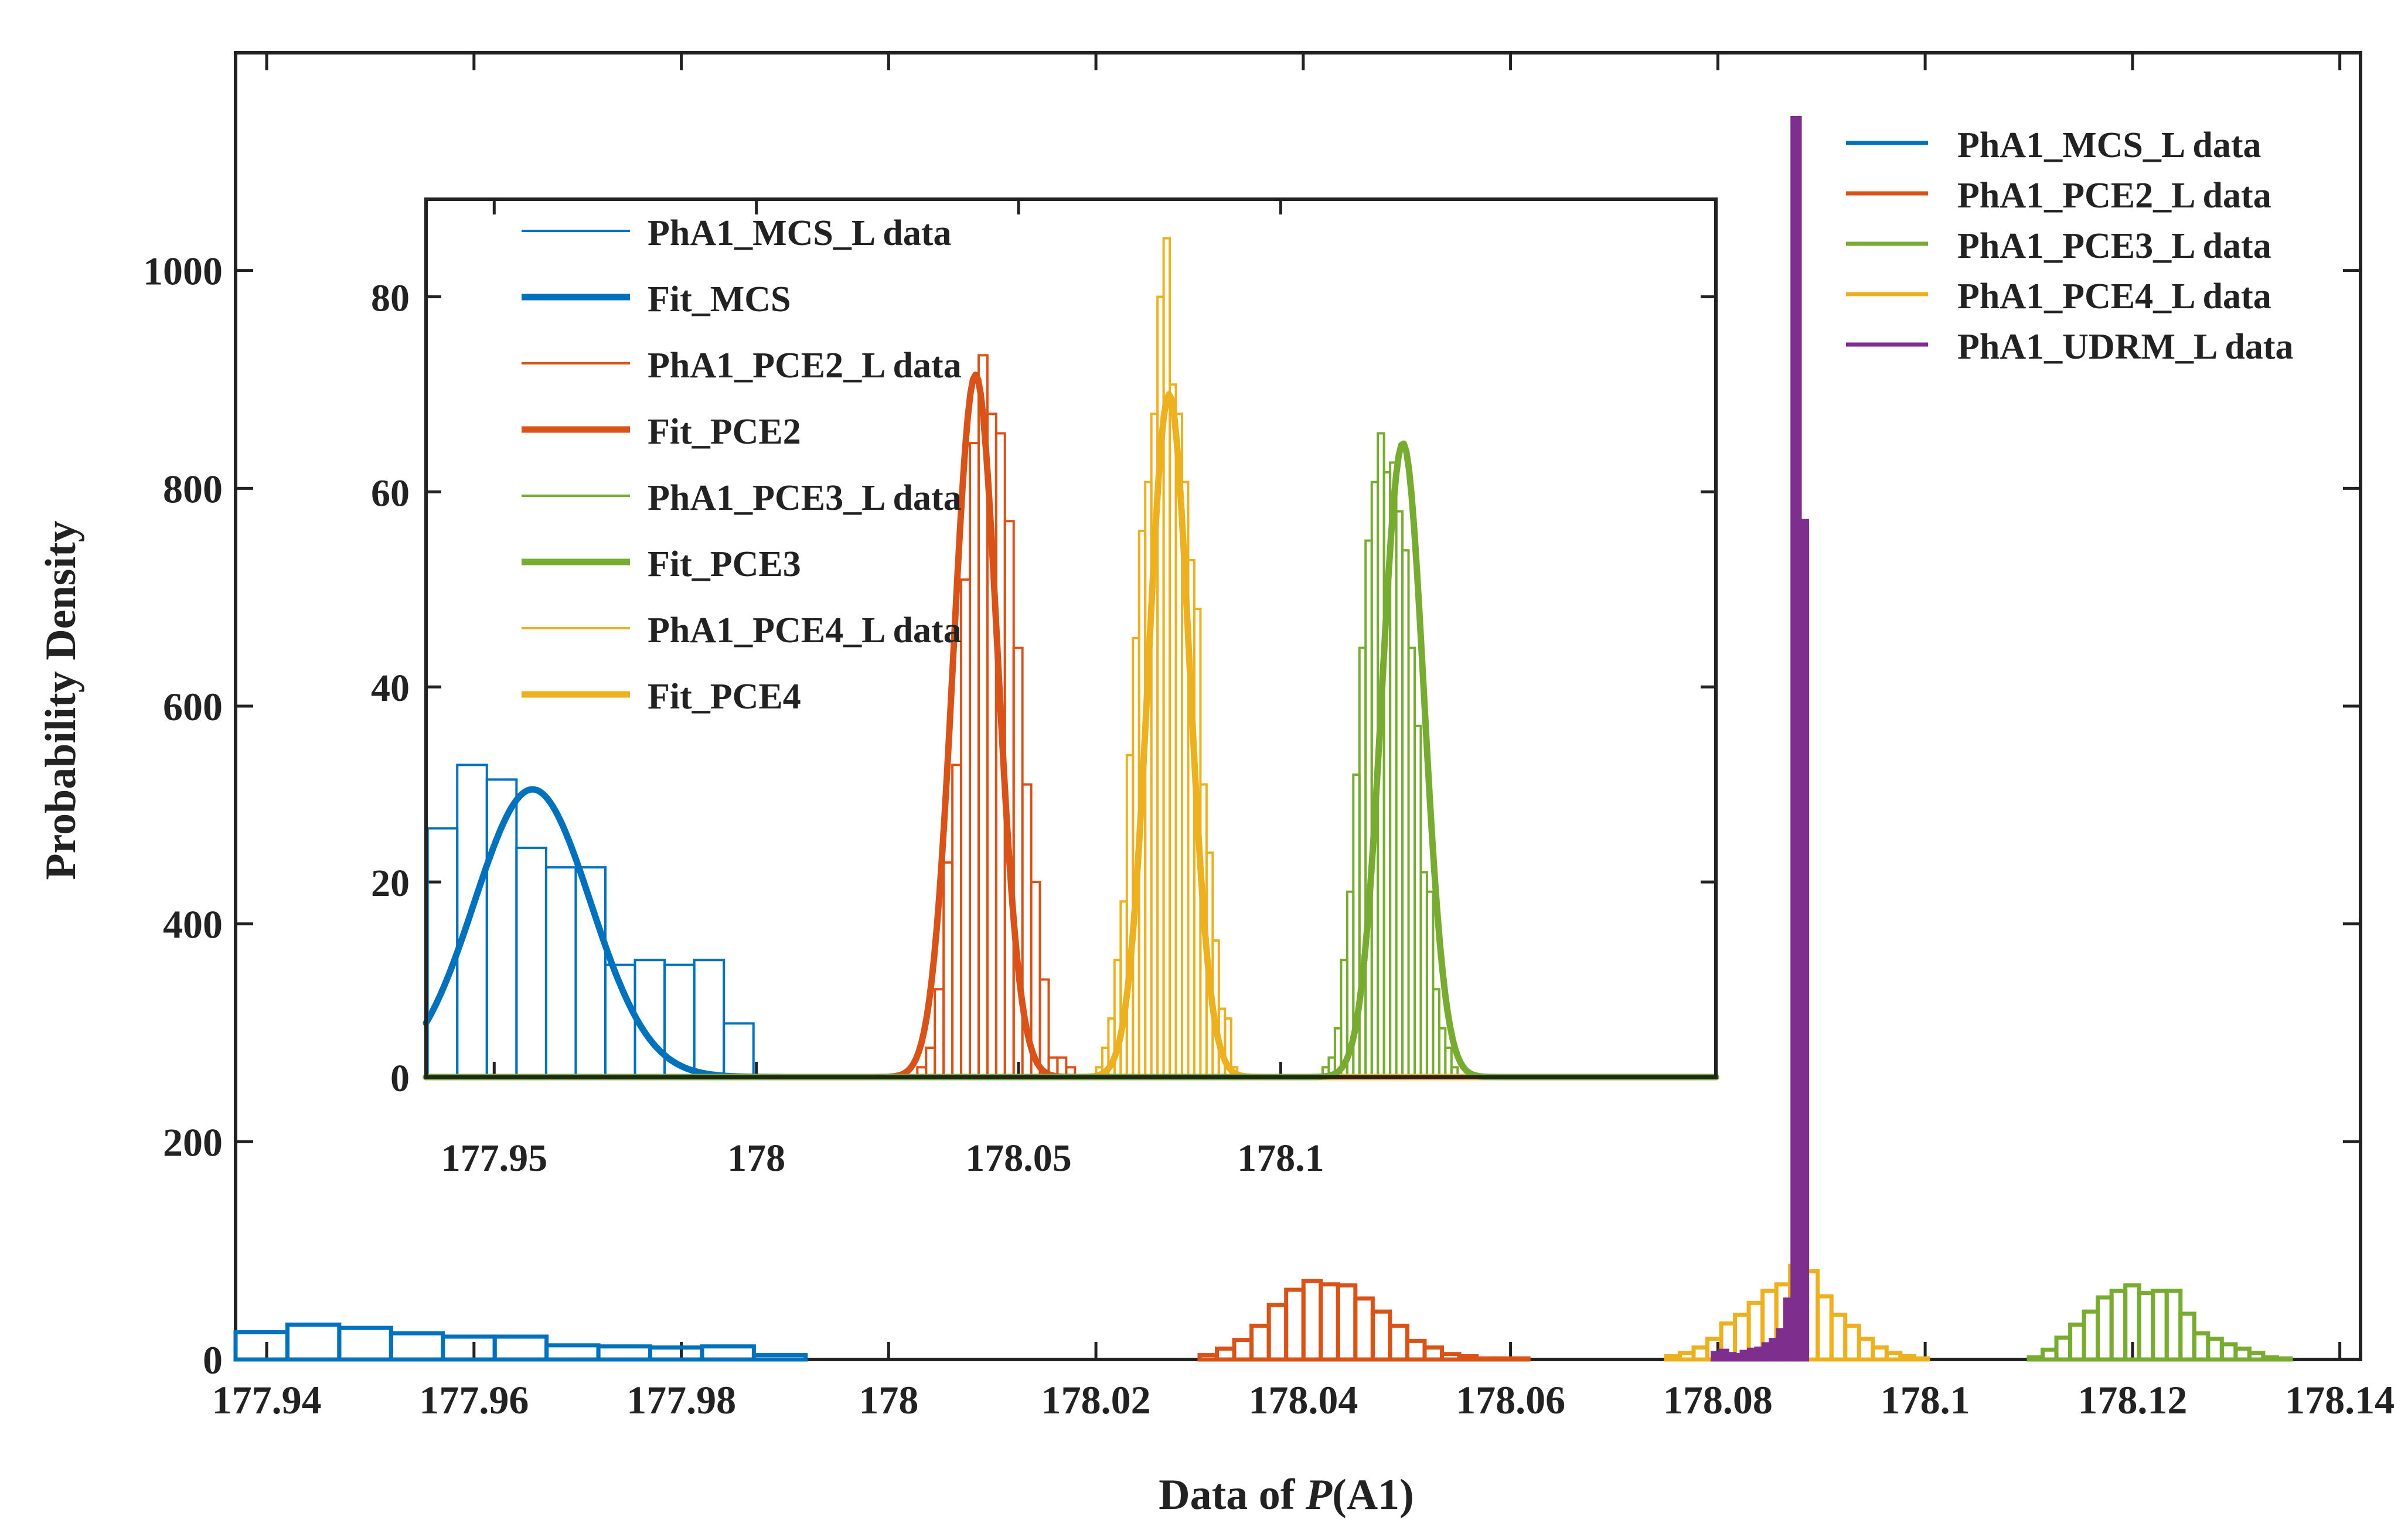 The image size is (2408, 1530). I want to click on main-legend-label: PhA1_MCS_L data, so click(2109, 145).